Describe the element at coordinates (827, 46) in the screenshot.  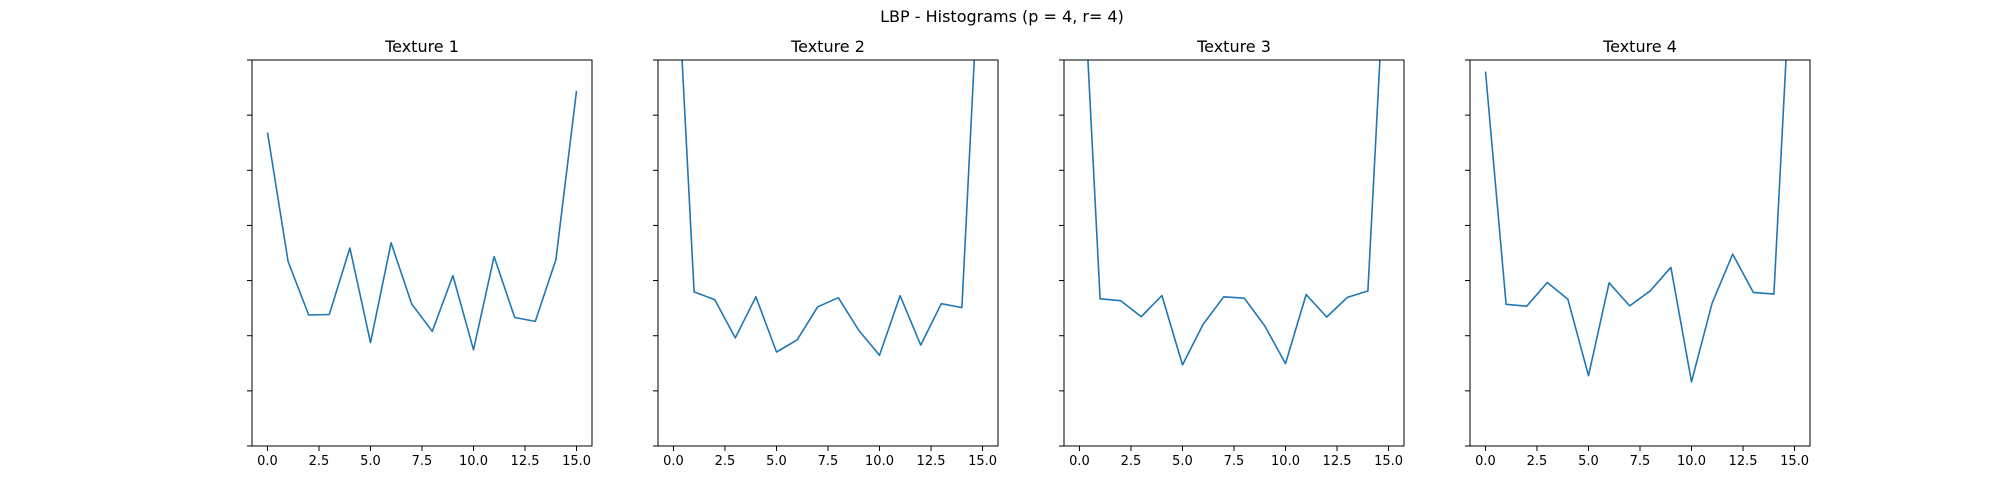
I see `subplot-title: Texture 2` at that location.